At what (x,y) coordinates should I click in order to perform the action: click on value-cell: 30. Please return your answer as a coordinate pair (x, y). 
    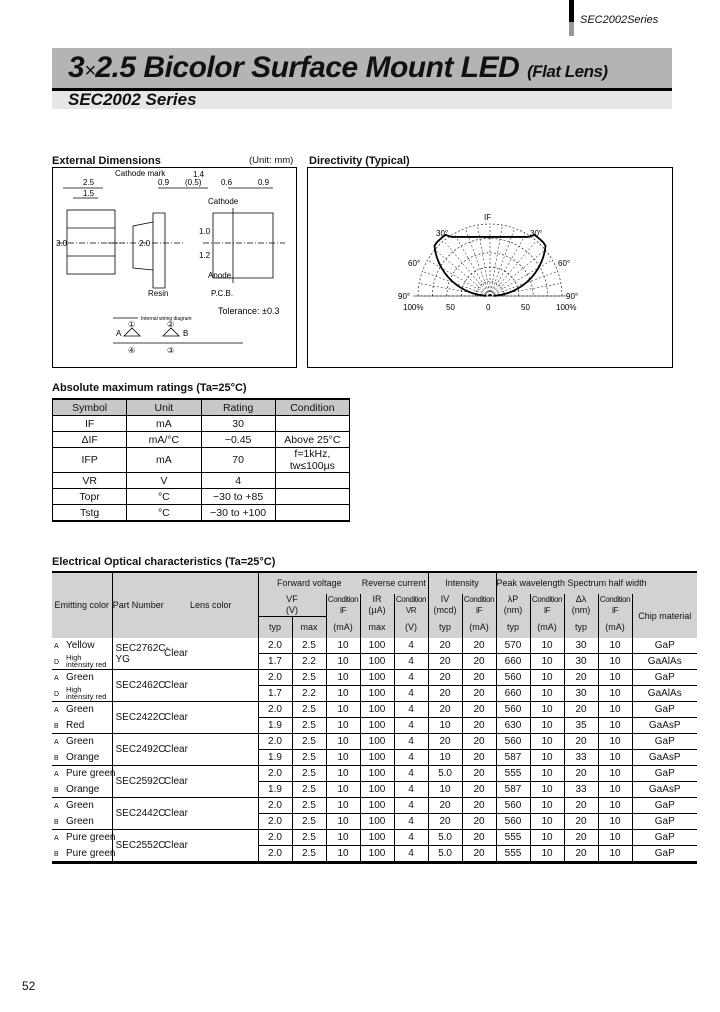
    Looking at the image, I should click on (581, 661).